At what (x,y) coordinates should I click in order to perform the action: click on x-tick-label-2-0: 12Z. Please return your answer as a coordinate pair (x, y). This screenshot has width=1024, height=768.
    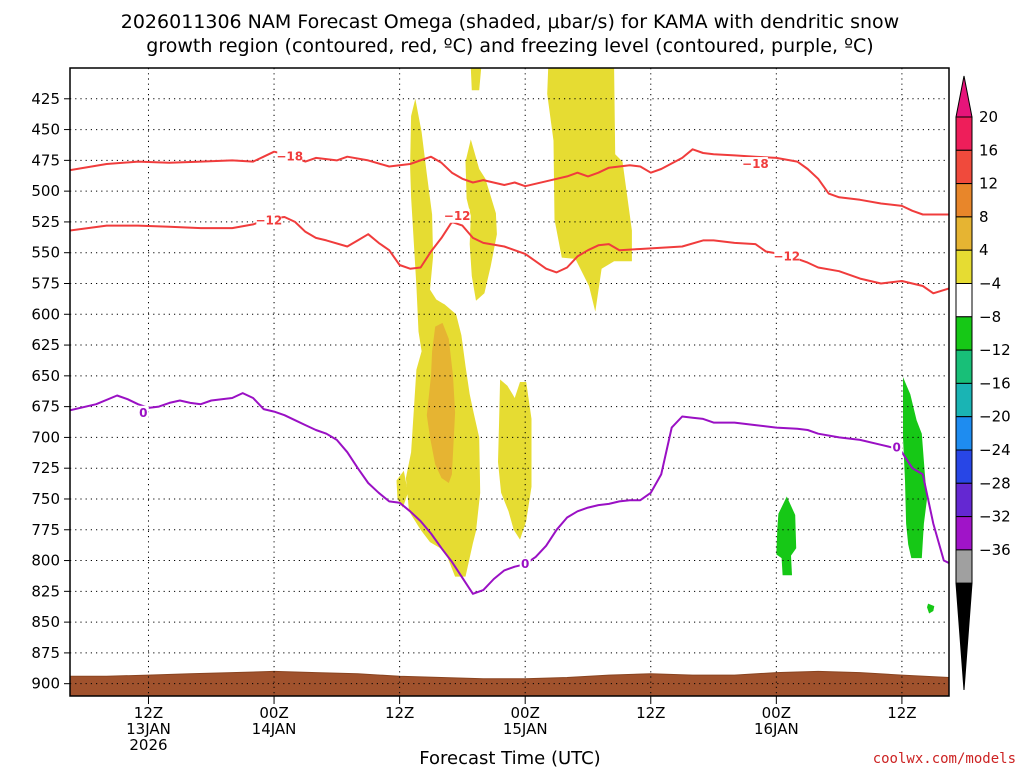
    Looking at the image, I should click on (399, 713).